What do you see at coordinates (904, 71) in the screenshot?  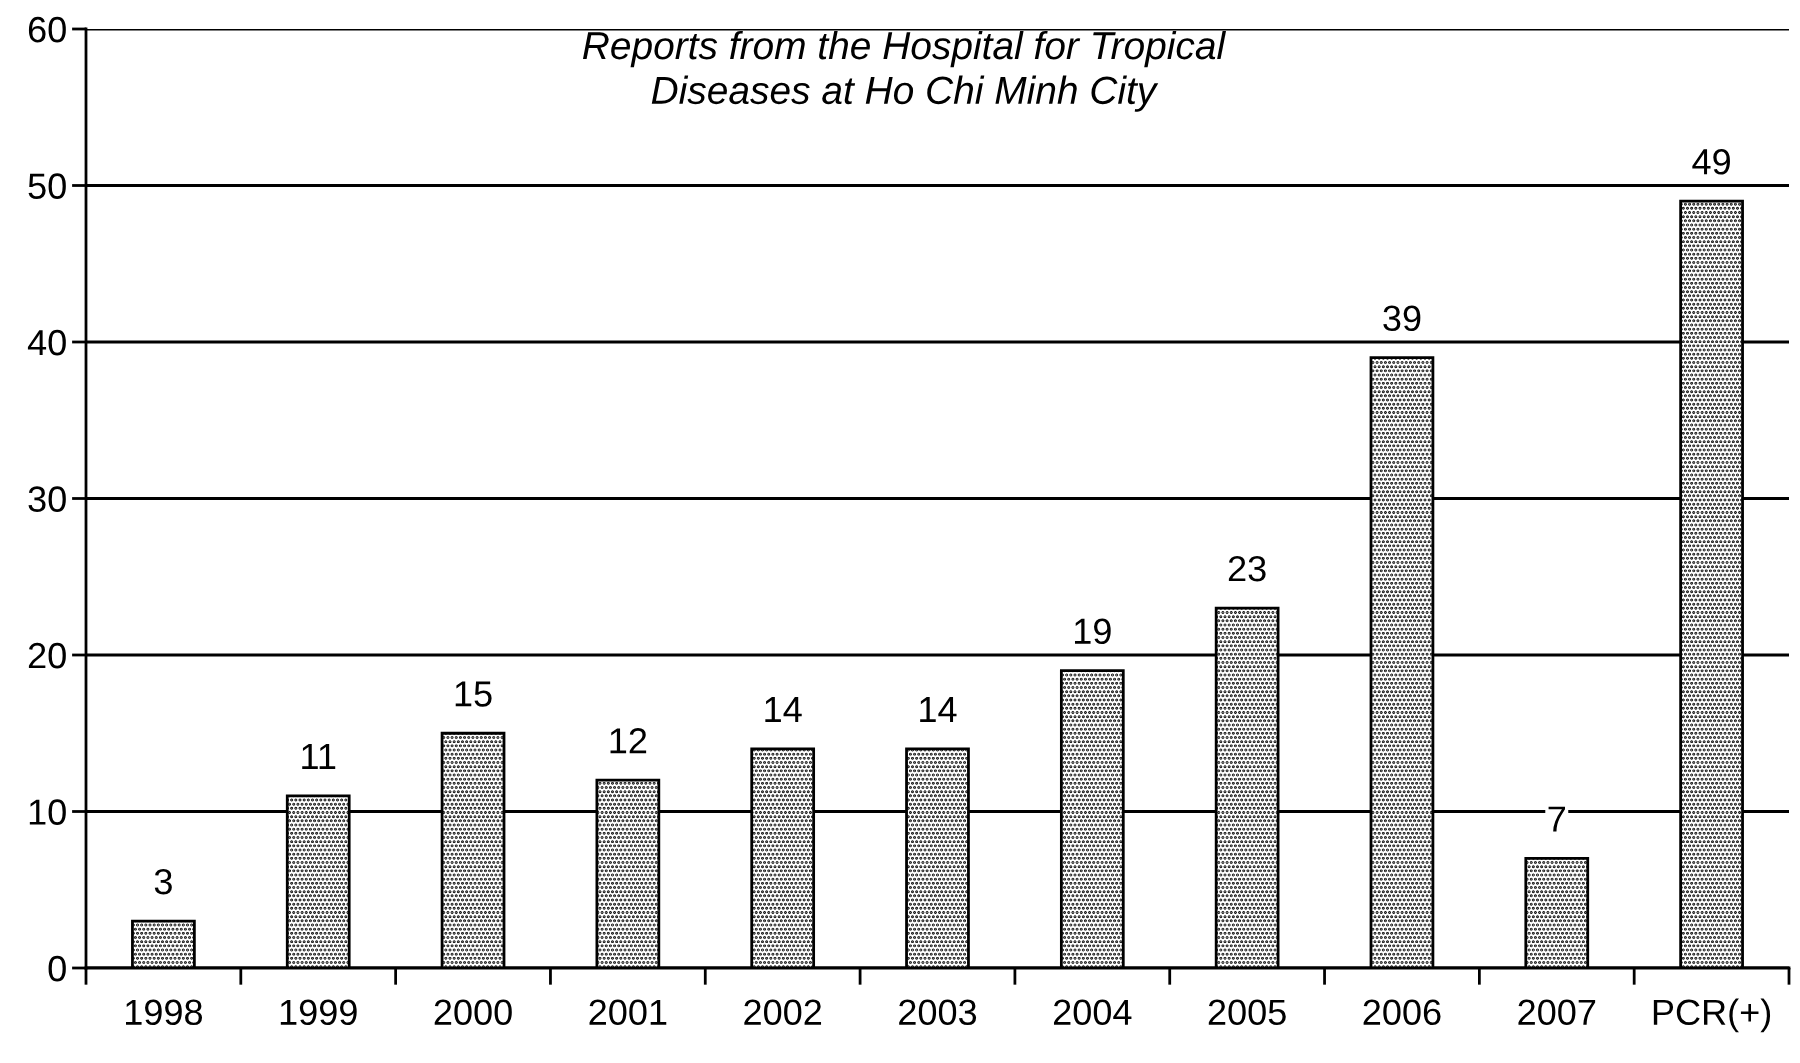 I see `text: Reports from the Hospital for Tropical Diseases at Ho Chi Minh City` at bounding box center [904, 71].